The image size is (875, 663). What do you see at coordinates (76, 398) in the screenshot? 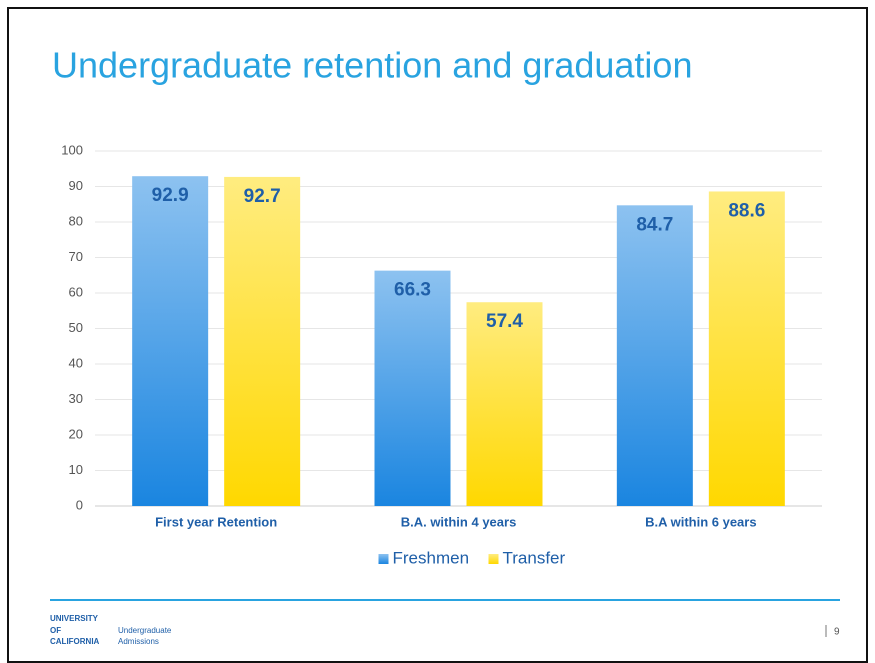
I see `y-tick-label: 30` at bounding box center [76, 398].